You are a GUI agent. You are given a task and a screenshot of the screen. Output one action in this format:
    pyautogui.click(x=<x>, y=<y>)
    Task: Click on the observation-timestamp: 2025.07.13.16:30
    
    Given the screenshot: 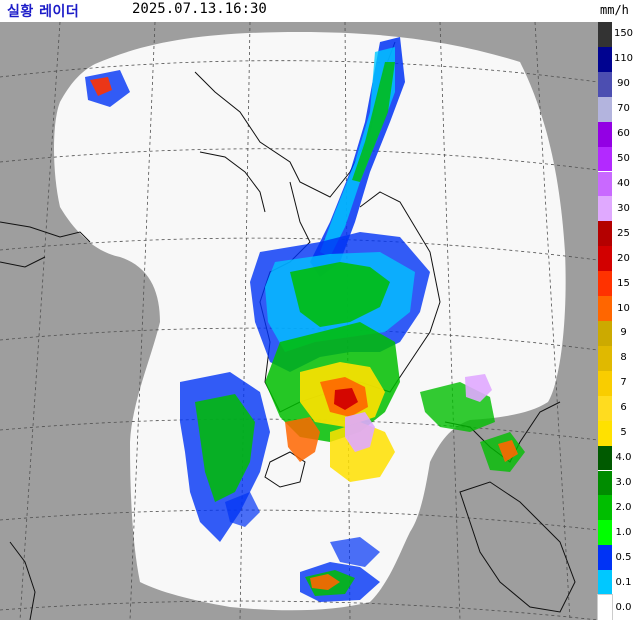 What is the action you would take?
    pyautogui.click(x=199, y=9)
    